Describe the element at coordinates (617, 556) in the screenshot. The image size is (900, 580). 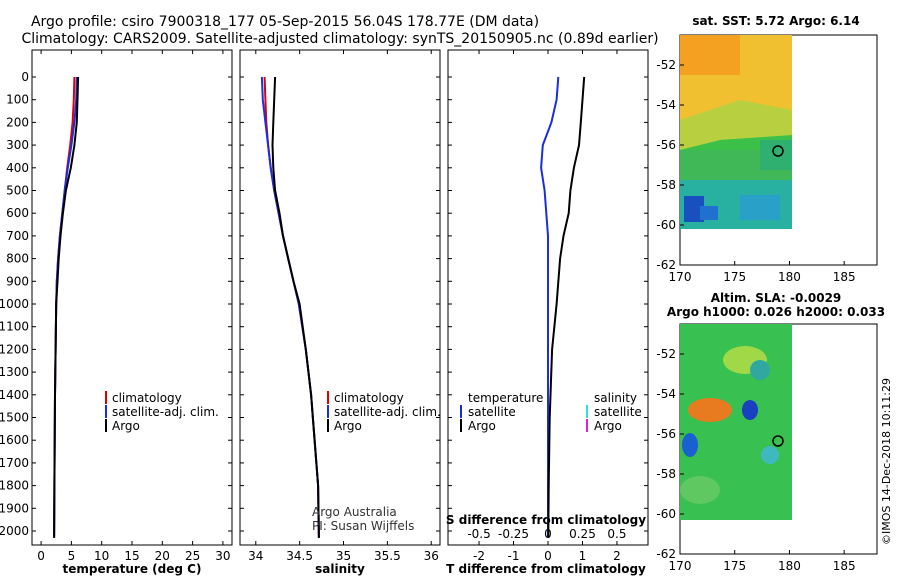
I see `x-tick-label: 2` at that location.